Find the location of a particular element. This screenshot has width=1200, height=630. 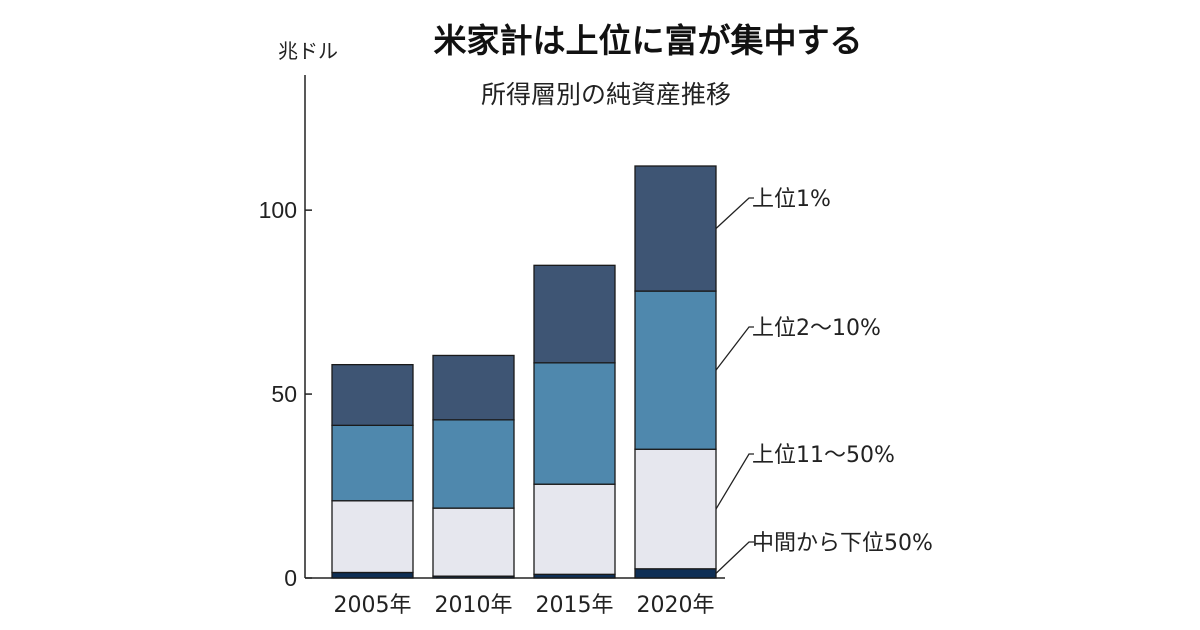

x-category-label: 2010年 is located at coordinates (474, 605).